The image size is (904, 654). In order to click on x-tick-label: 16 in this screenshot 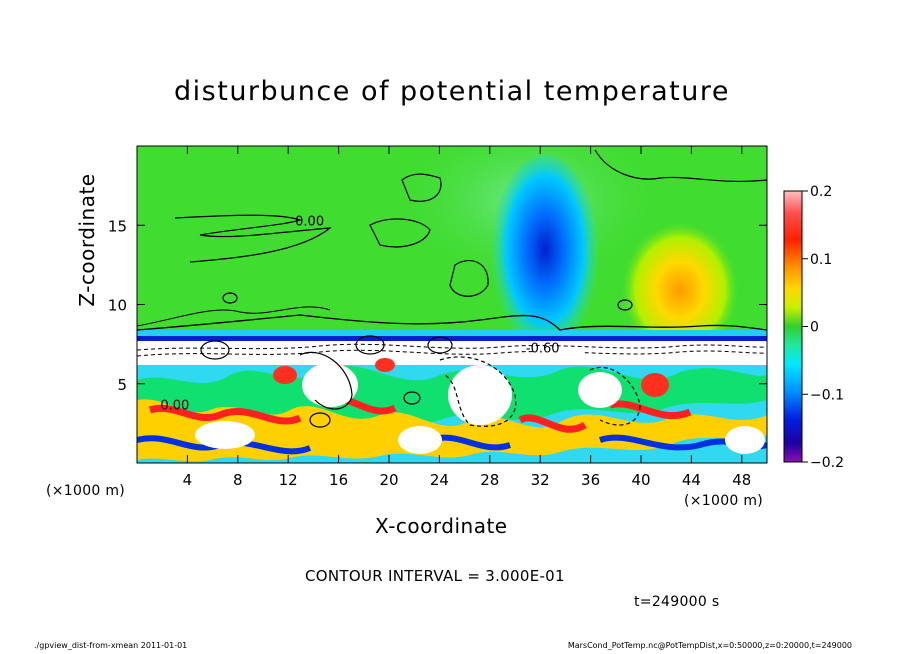, I will do `click(338, 480)`.